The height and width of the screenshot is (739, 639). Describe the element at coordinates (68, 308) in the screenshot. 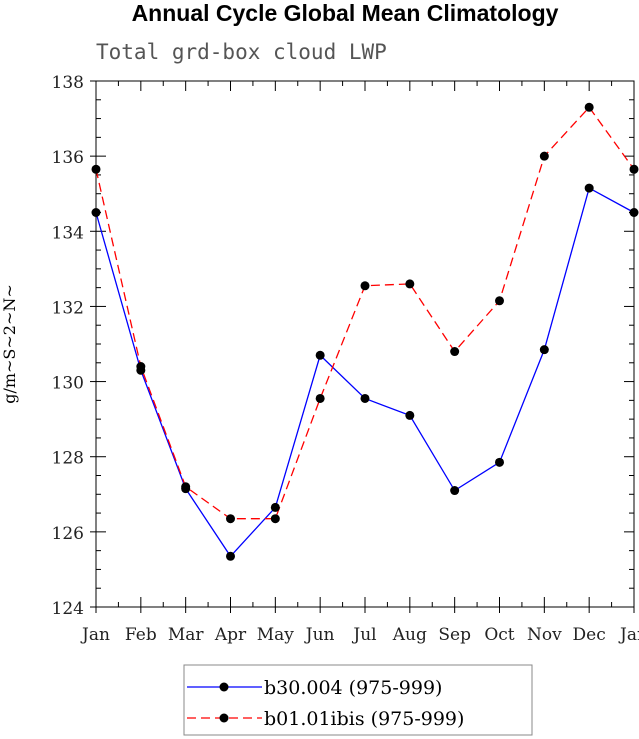

I see `y-tick-label: 132` at that location.